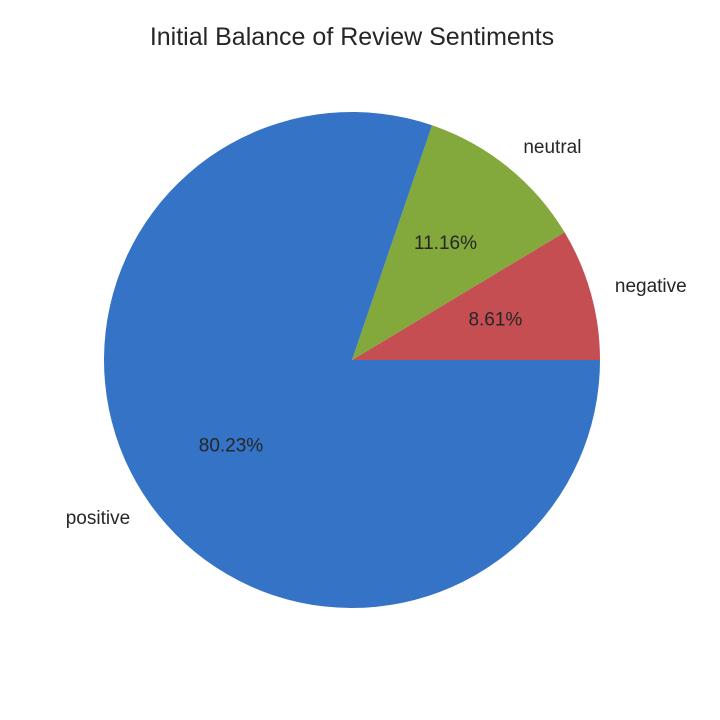 The height and width of the screenshot is (720, 720). What do you see at coordinates (495, 319) in the screenshot?
I see `percentage-label-negative: 8.61%` at bounding box center [495, 319].